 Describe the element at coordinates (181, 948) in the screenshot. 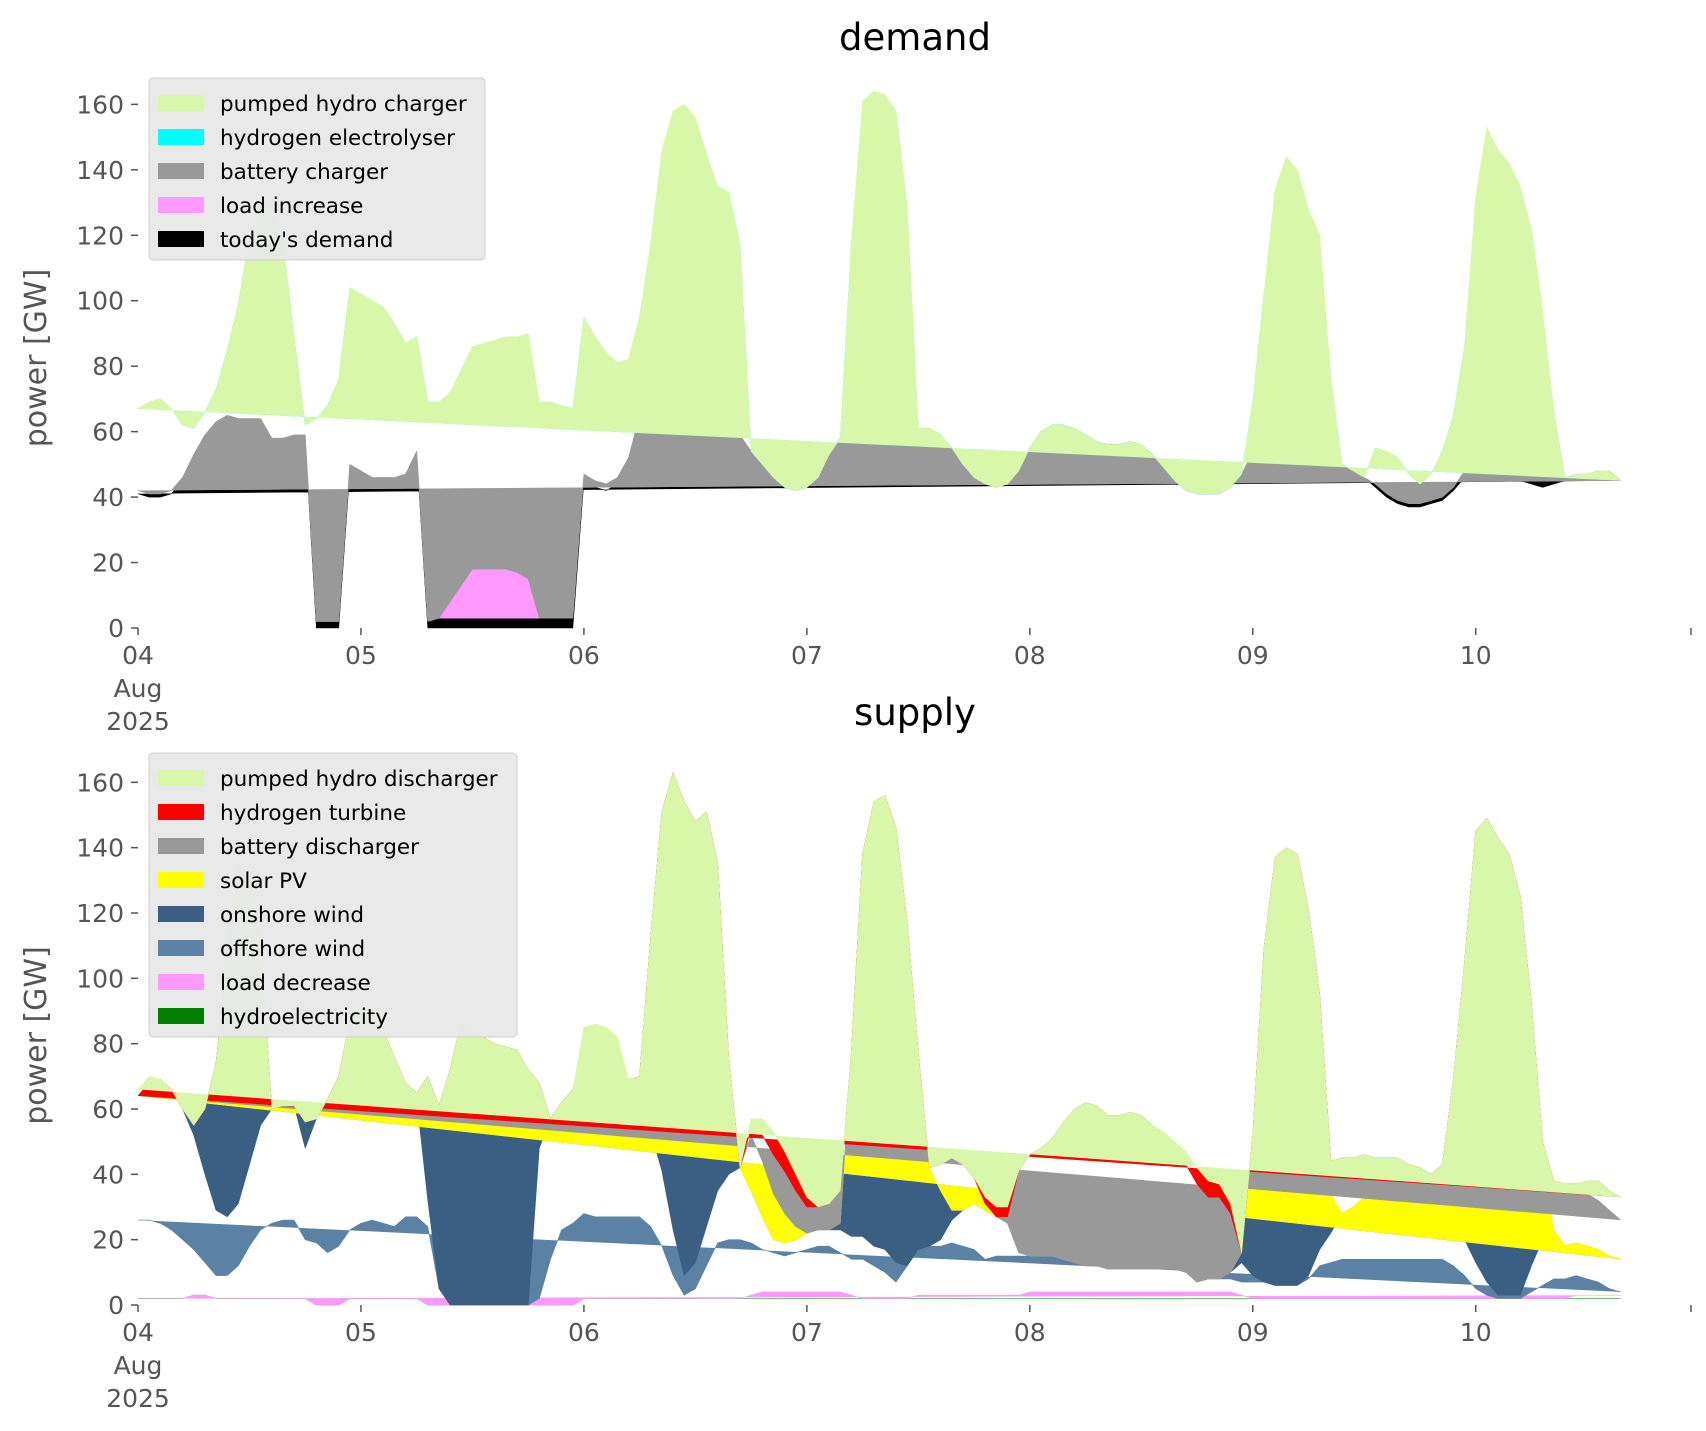

I see `supply-legend-swatch-offshore-wind` at that location.